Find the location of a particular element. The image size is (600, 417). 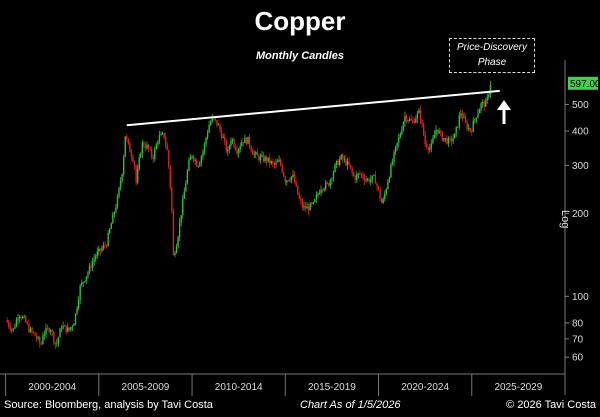

x-period-label: 2015-2019 is located at coordinates (332, 387).